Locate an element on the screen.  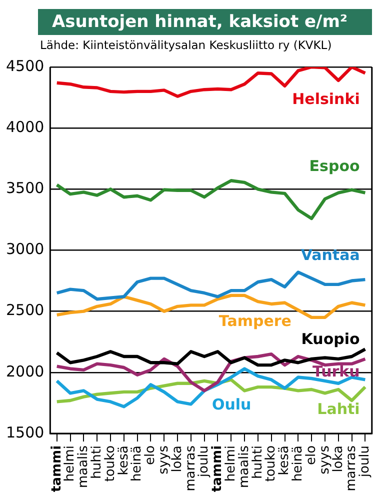
series-label: Espoo is located at coordinates (334, 166).